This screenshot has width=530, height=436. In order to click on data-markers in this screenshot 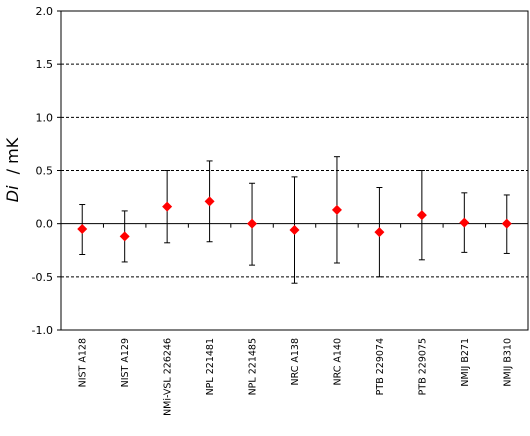, I will do `click(294, 219)`.